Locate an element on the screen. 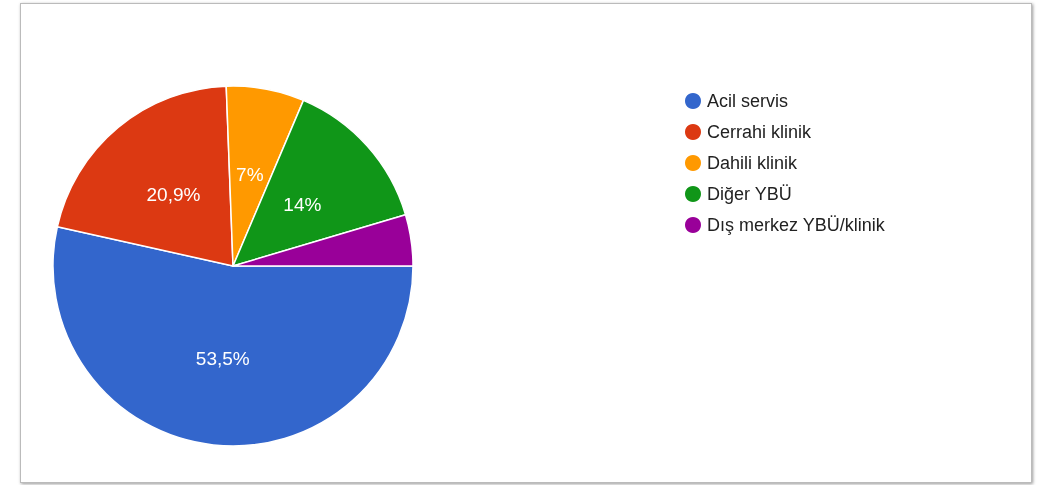 The image size is (1038, 485). data-label: 7% is located at coordinates (250, 175).